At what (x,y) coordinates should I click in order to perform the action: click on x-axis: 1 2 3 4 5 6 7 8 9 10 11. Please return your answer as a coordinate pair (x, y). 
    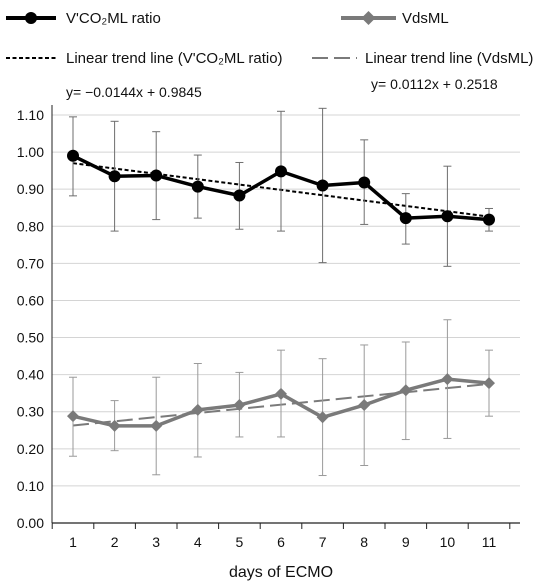
    Looking at the image, I should click on (285, 536).